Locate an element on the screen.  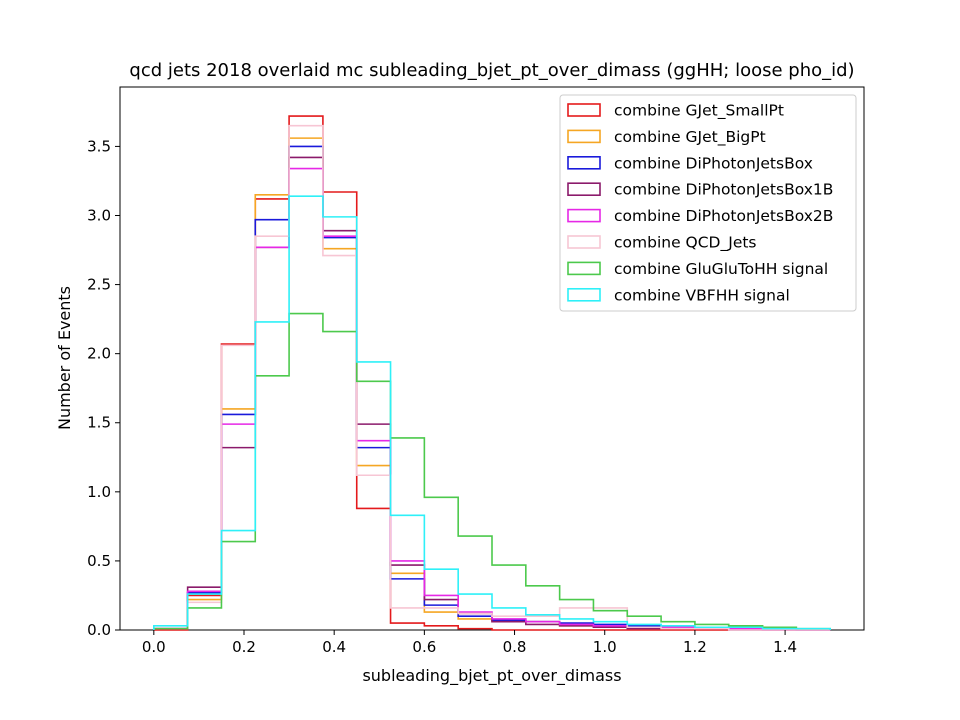
y-tick-label-1: 0.0 is located at coordinates (99, 630).